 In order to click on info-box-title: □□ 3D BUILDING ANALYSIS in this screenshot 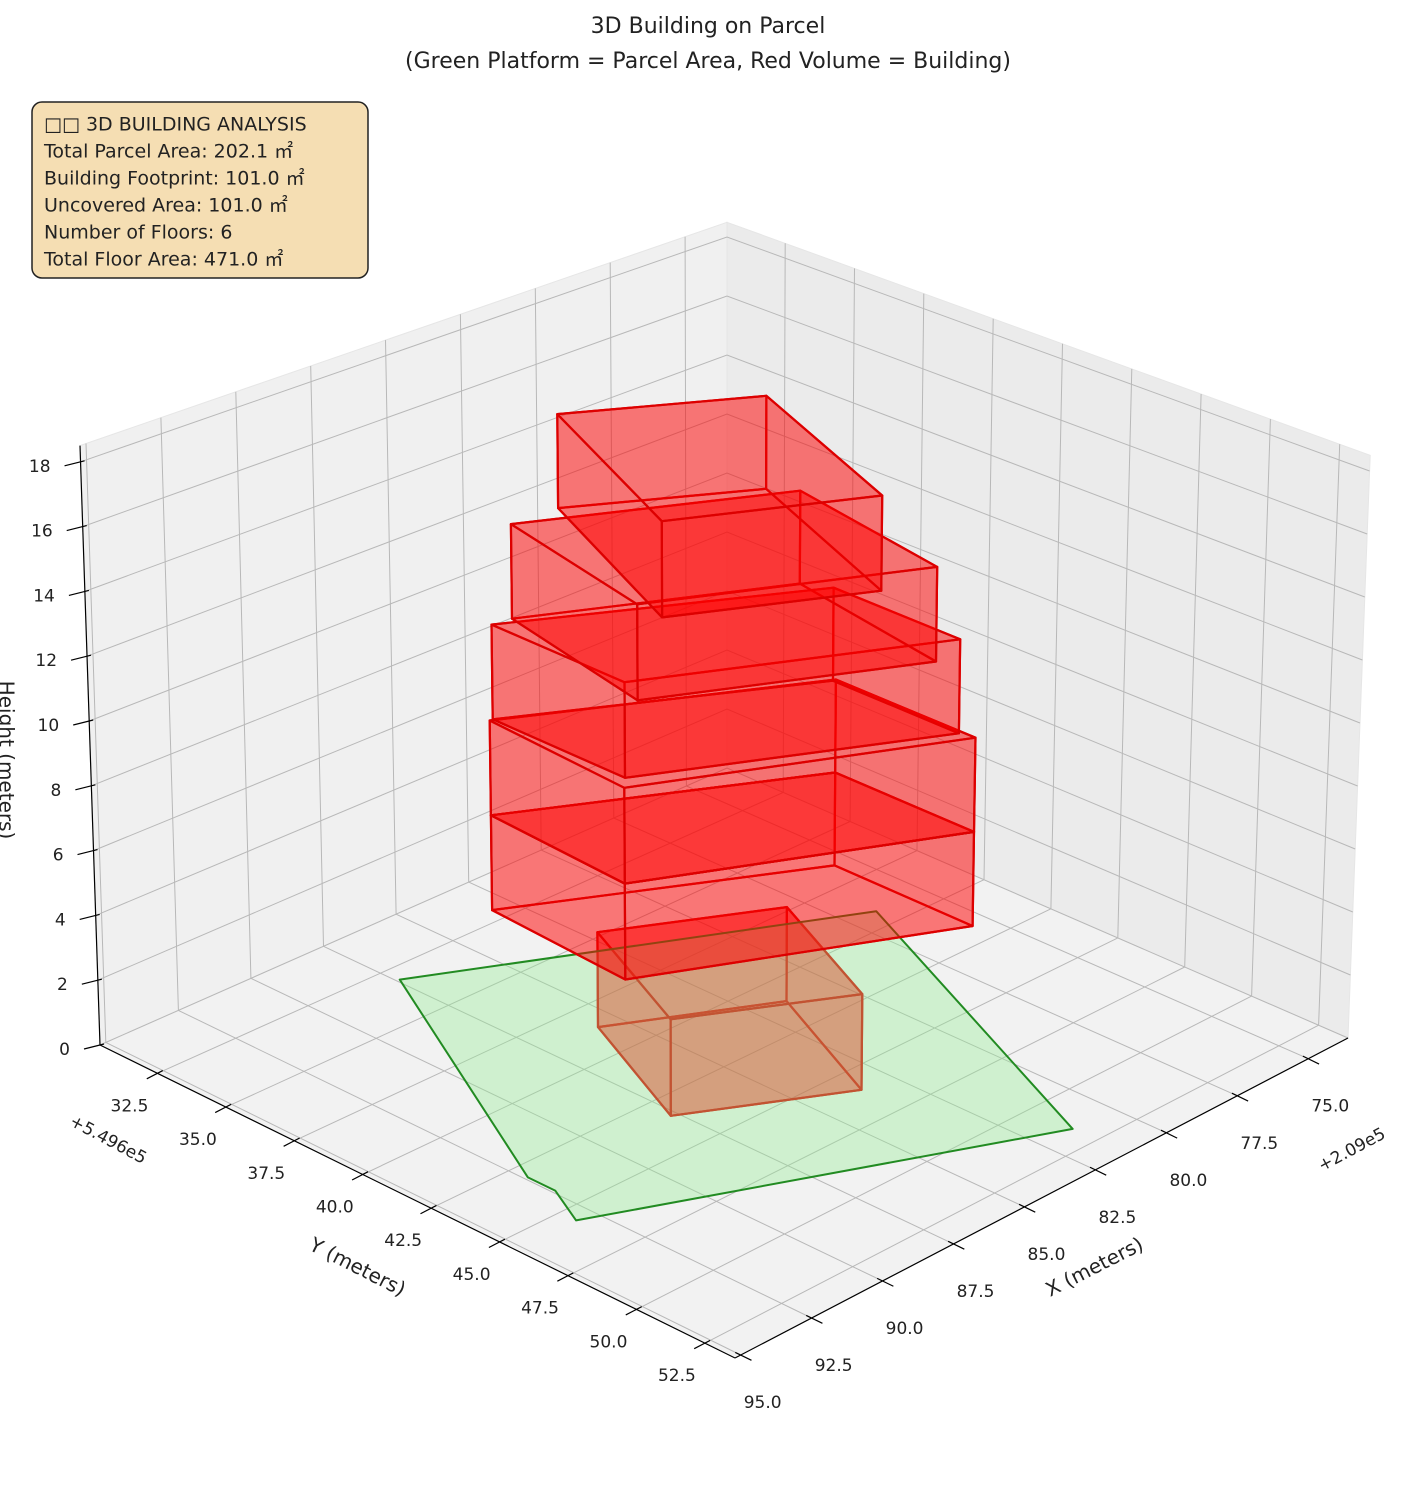, I will do `click(175, 125)`.